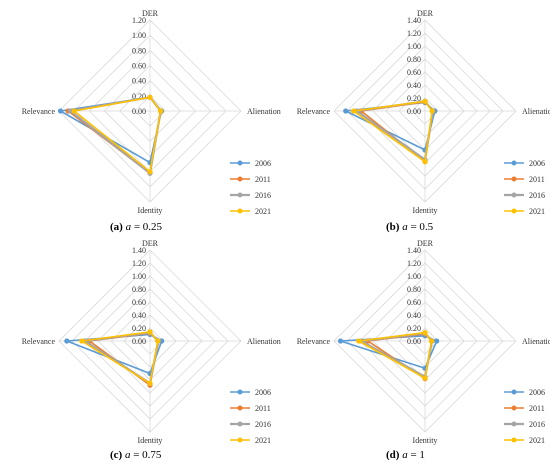 This screenshot has height=463, width=550. I want to click on panel-caption: (d) a = 1, so click(405, 455).